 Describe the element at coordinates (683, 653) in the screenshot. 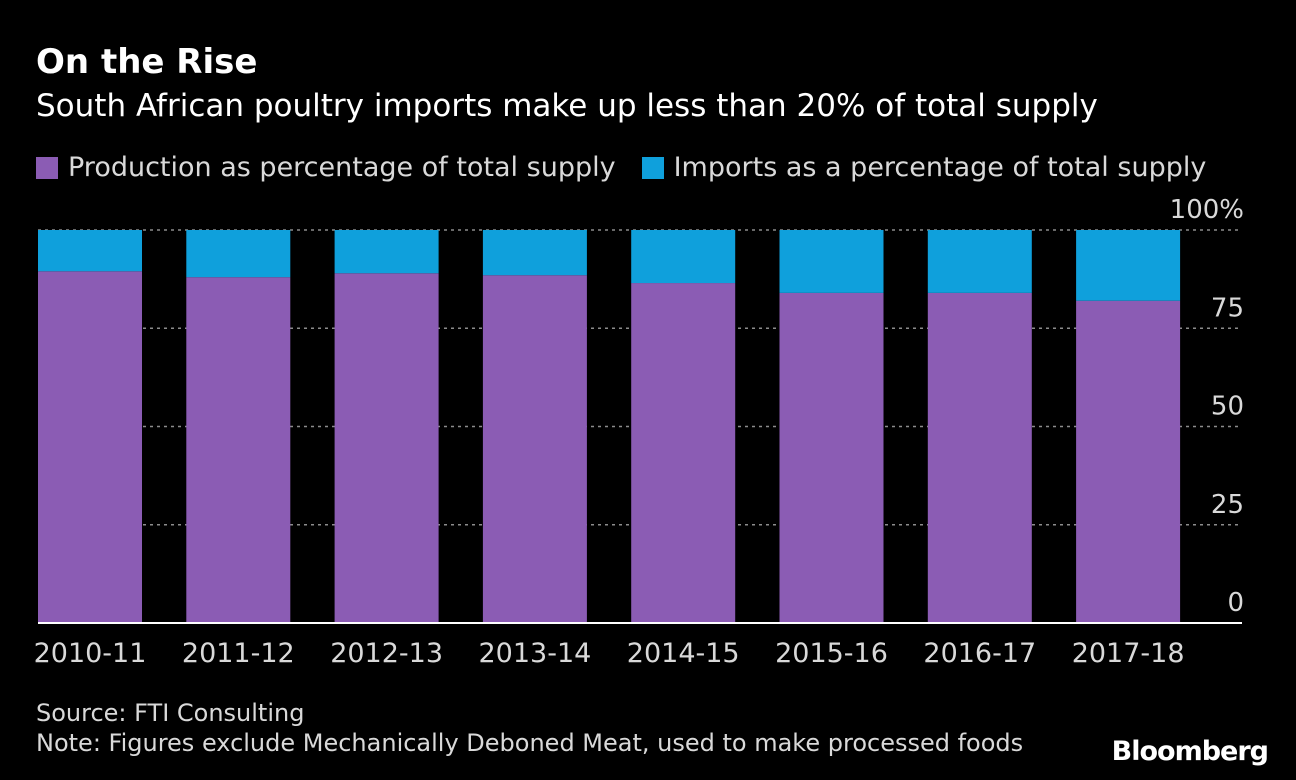

I see `x-tick-label: 2014-15` at that location.